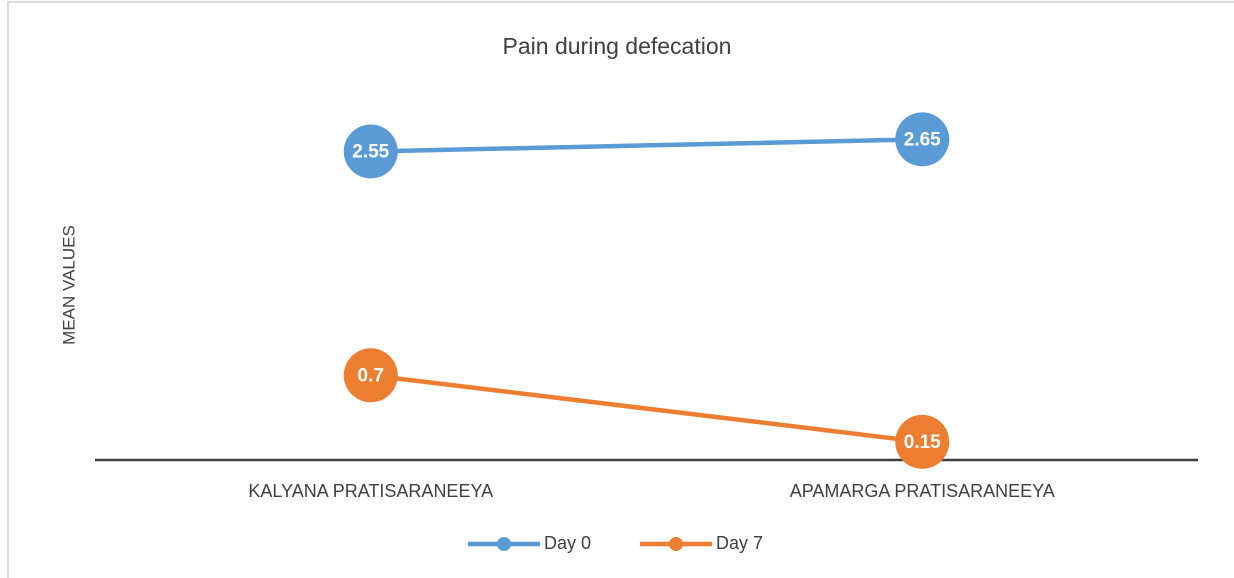 The image size is (1234, 578). Describe the element at coordinates (739, 543) in the screenshot. I see `legend-label: Day 7` at that location.